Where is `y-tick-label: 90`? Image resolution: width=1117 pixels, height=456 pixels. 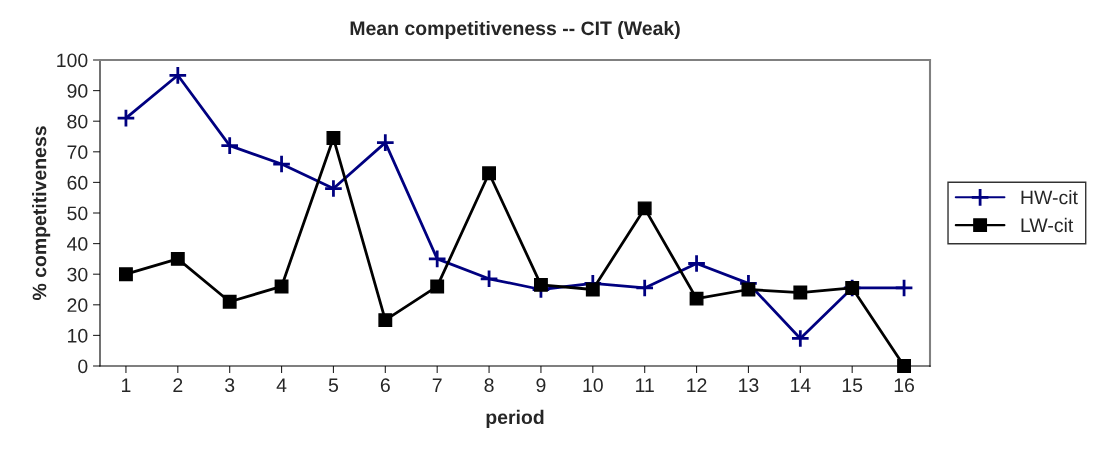 y-tick-label: 90 is located at coordinates (77, 91).